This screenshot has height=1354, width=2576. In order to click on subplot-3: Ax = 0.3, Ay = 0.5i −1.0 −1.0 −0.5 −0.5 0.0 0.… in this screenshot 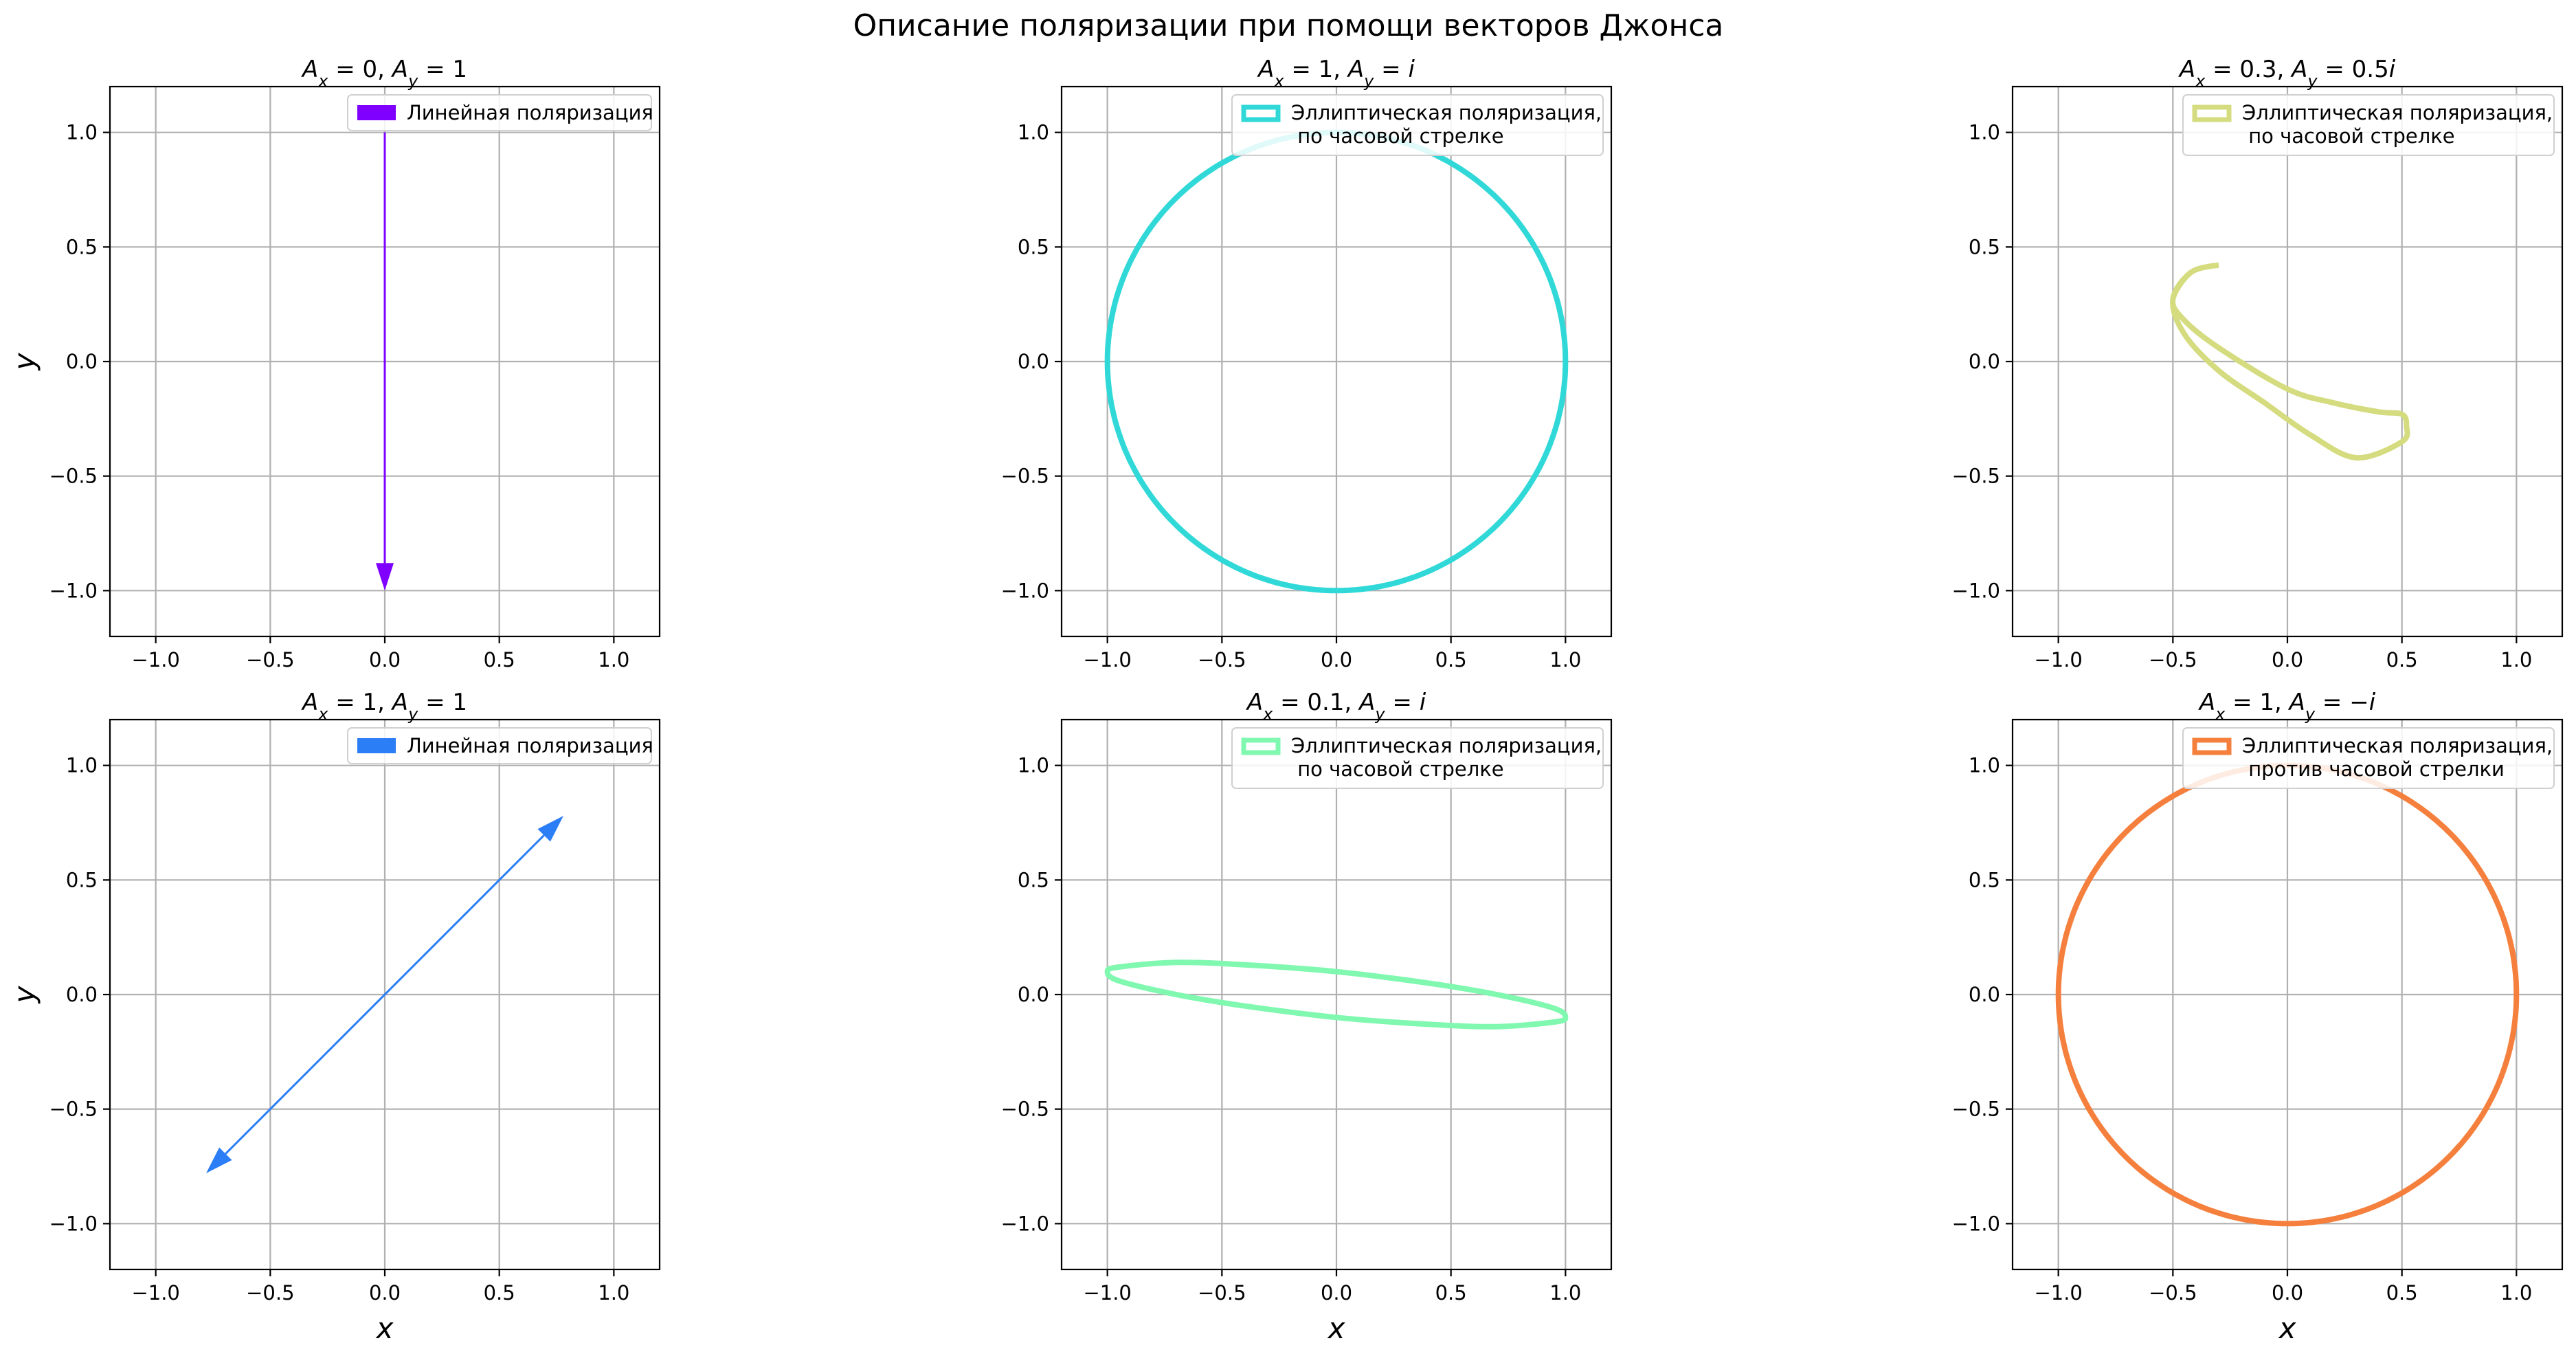, I will do `click(2258, 364)`.